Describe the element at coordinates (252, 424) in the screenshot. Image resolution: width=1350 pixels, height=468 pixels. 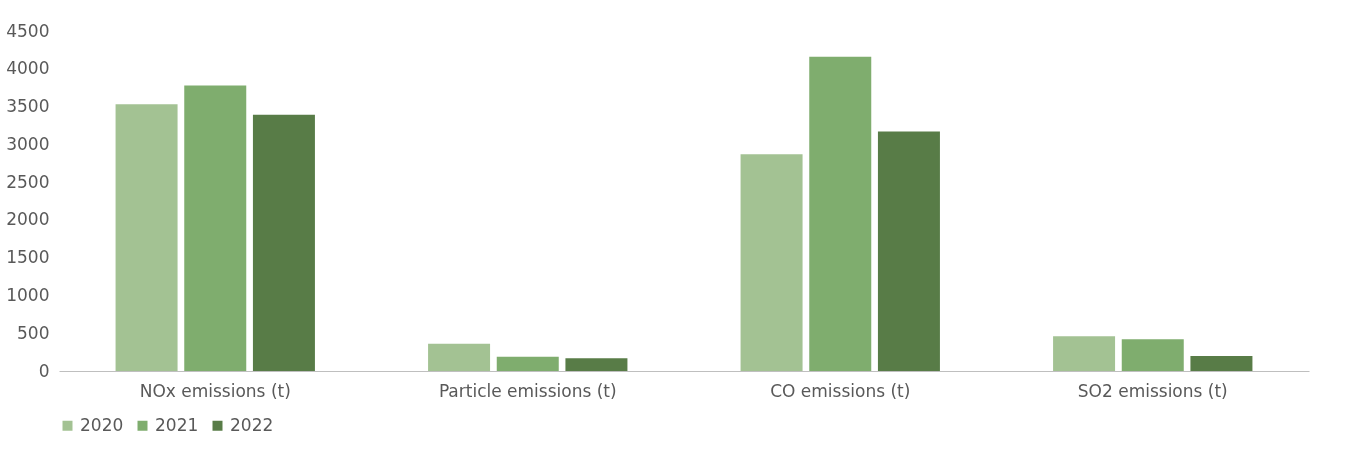
I see `legend-label: 2022` at that location.